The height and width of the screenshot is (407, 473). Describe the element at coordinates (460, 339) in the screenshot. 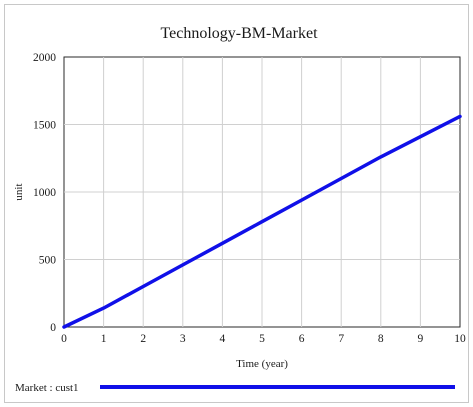

I see `x-tick-label: 10` at that location.